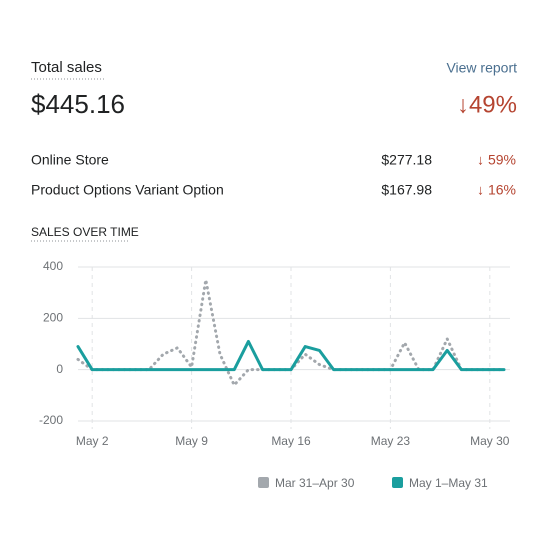 This screenshot has width=550, height=550. I want to click on row-change: ↓ 59%, so click(496, 160).